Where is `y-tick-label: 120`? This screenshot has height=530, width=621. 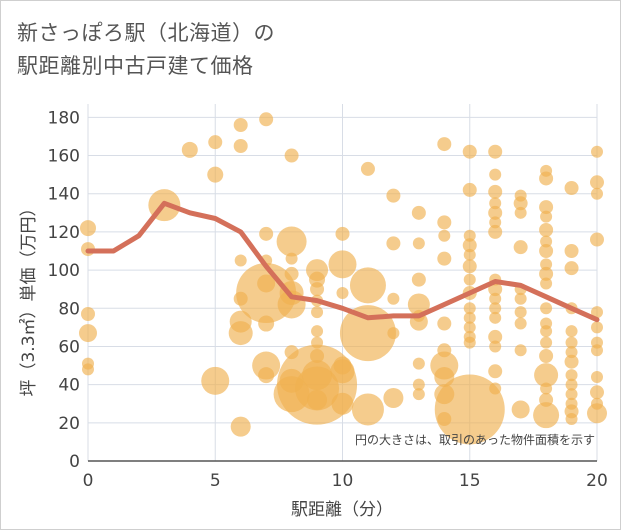
y-tick-label: 120 is located at coordinates (64, 233).